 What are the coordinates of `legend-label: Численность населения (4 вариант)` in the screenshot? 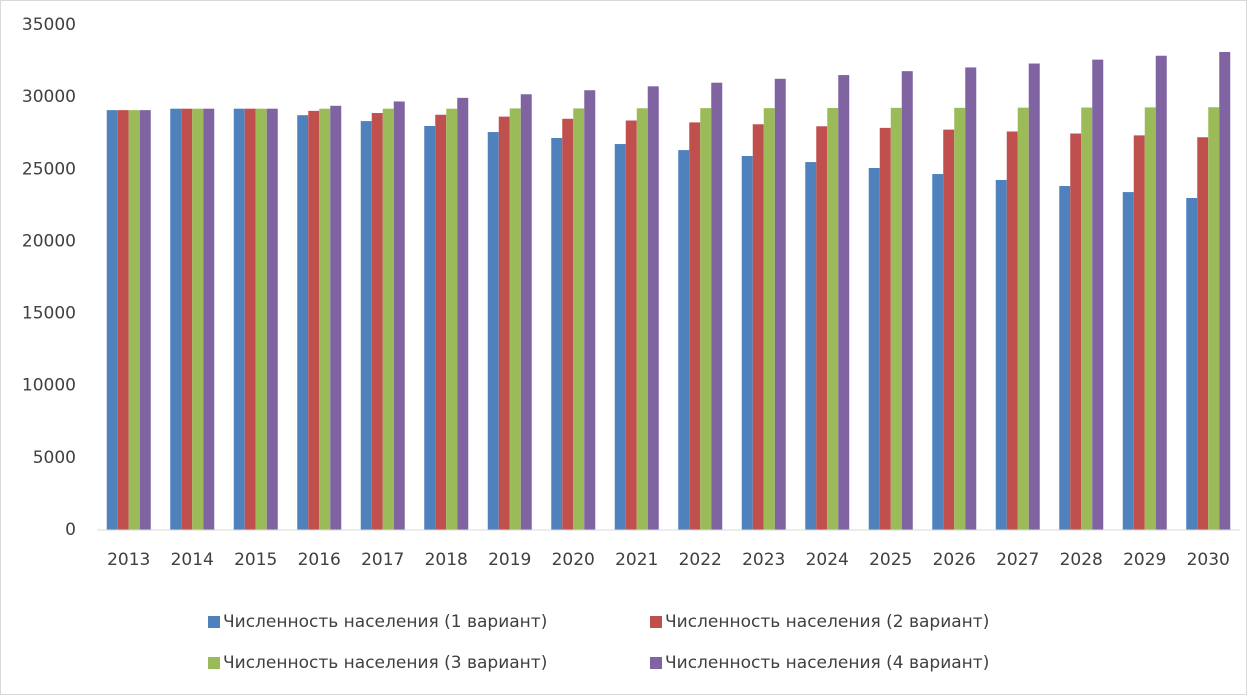 It's located at (827, 663).